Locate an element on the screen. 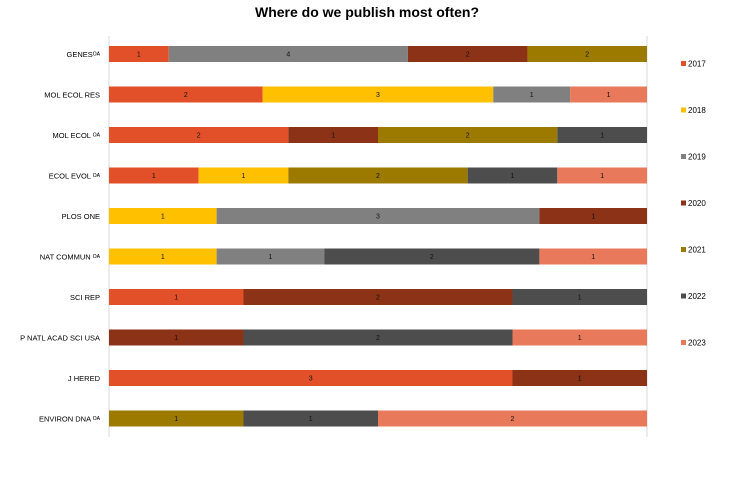  legend-label: 2022 is located at coordinates (697, 296).